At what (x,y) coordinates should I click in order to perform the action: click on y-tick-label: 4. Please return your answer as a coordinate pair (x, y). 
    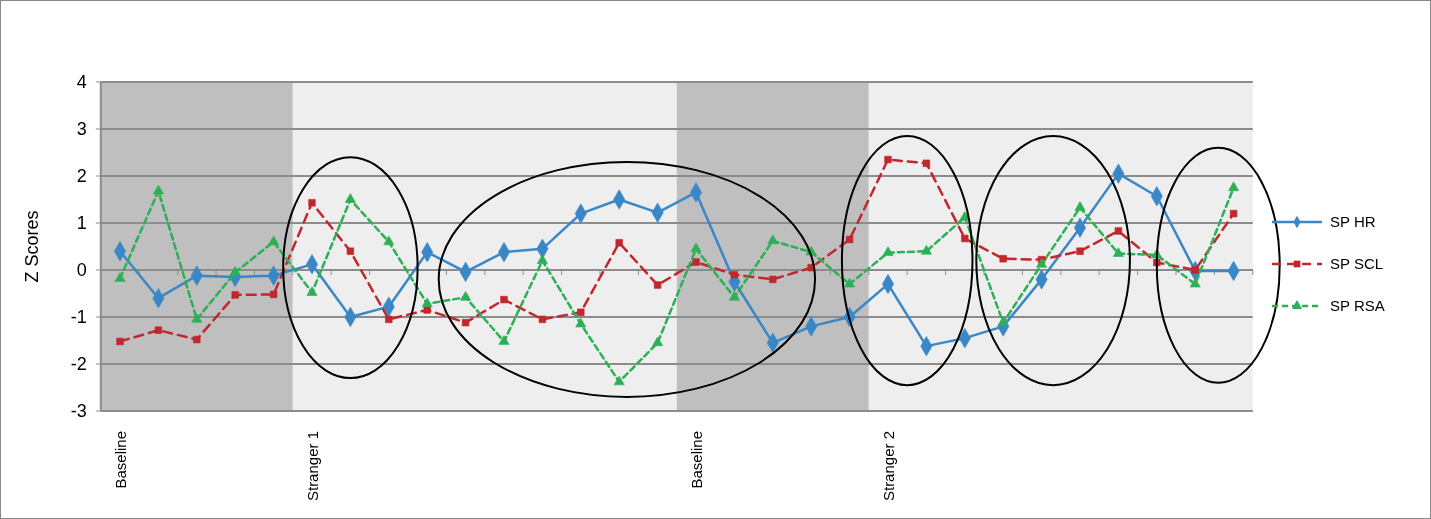
    Looking at the image, I should click on (81, 82).